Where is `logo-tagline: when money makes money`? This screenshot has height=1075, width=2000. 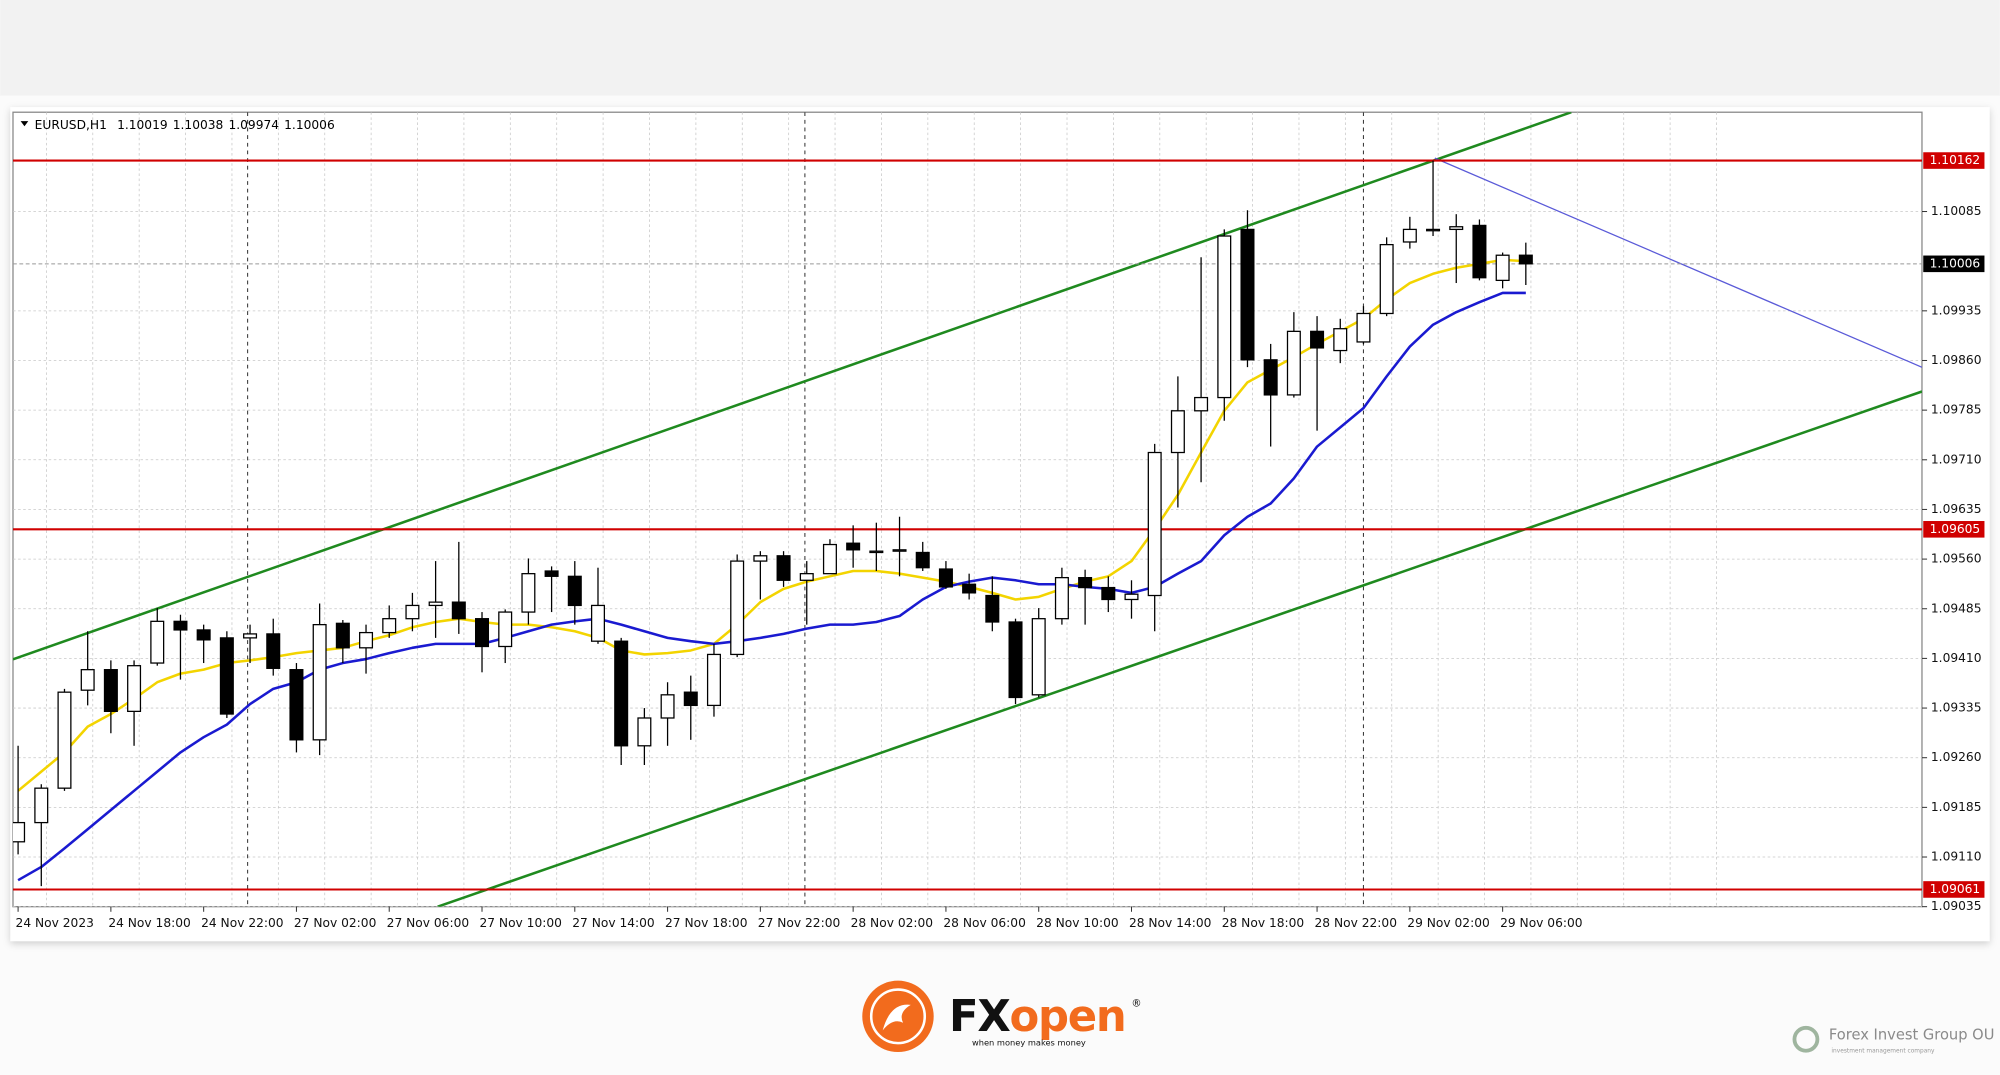 logo-tagline: when money makes money is located at coordinates (1029, 1043).